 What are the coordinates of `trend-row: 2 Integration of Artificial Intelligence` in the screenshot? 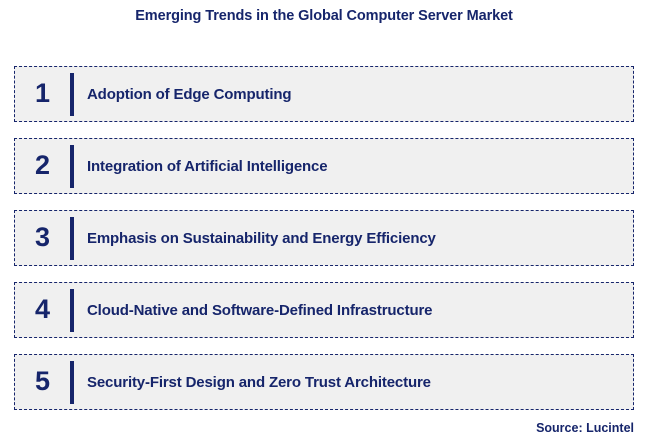 It's located at (324, 166).